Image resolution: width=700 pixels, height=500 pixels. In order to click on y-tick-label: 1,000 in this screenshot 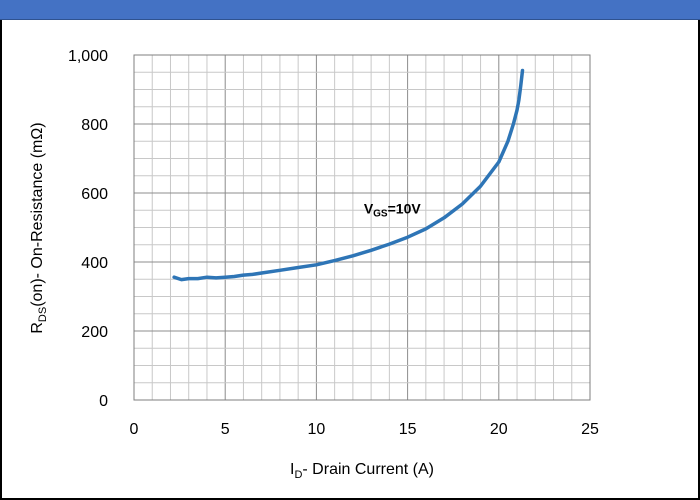, I will do `click(88, 56)`.